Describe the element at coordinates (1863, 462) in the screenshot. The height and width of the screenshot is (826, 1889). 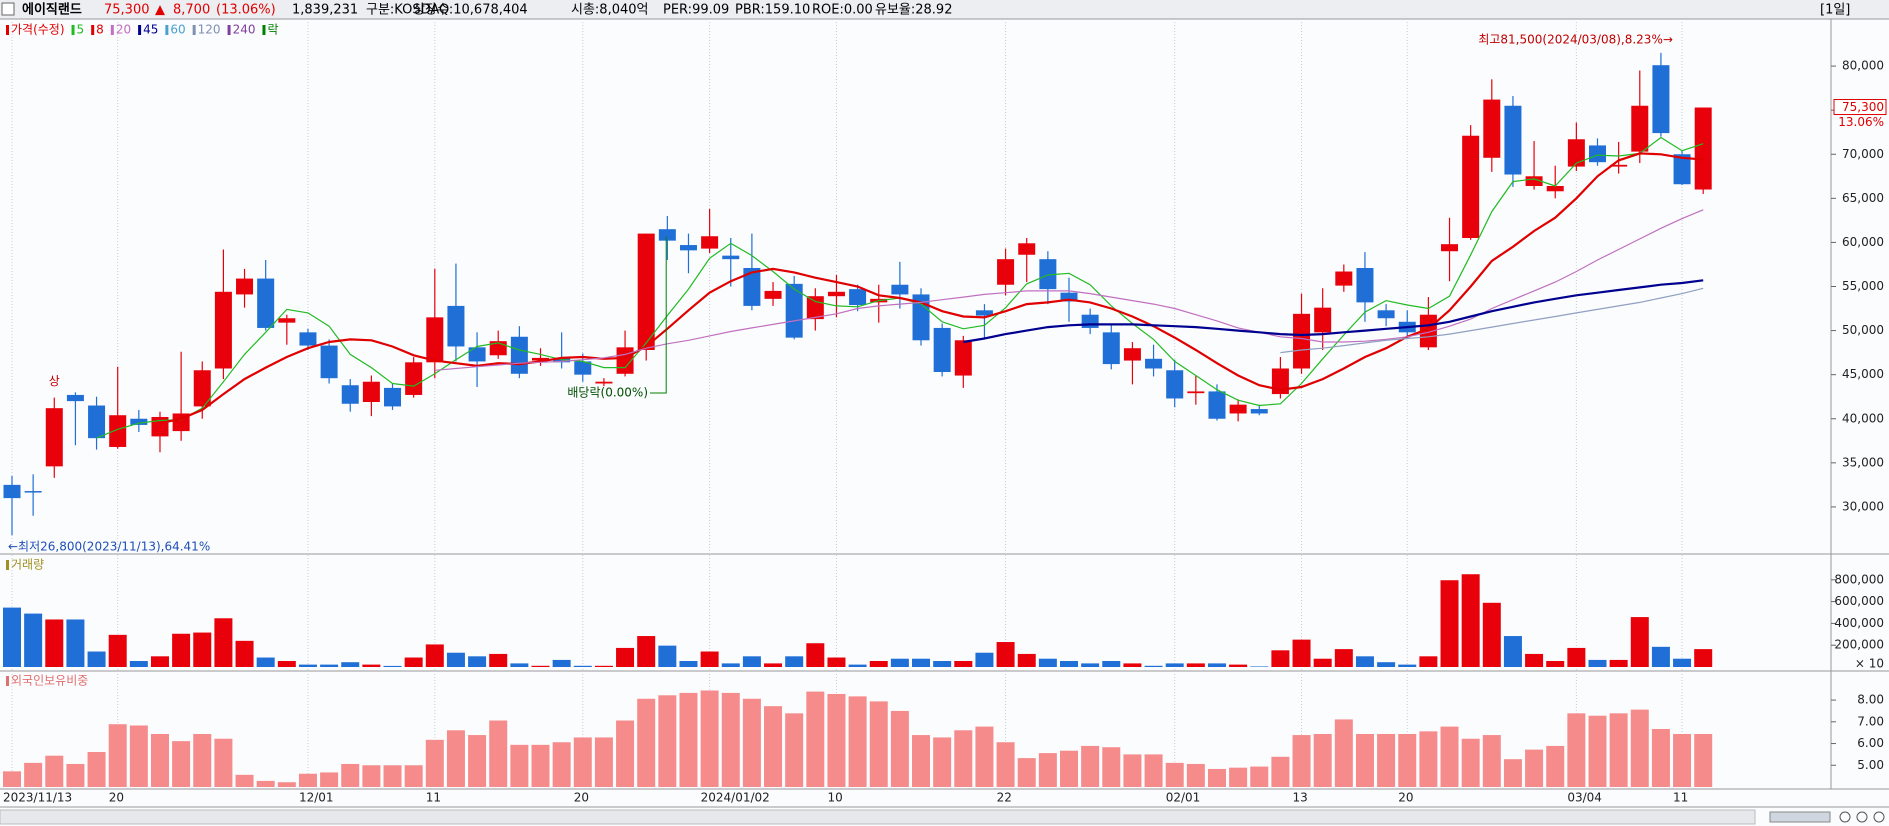
I see `y-tick-label: 35,000` at that location.